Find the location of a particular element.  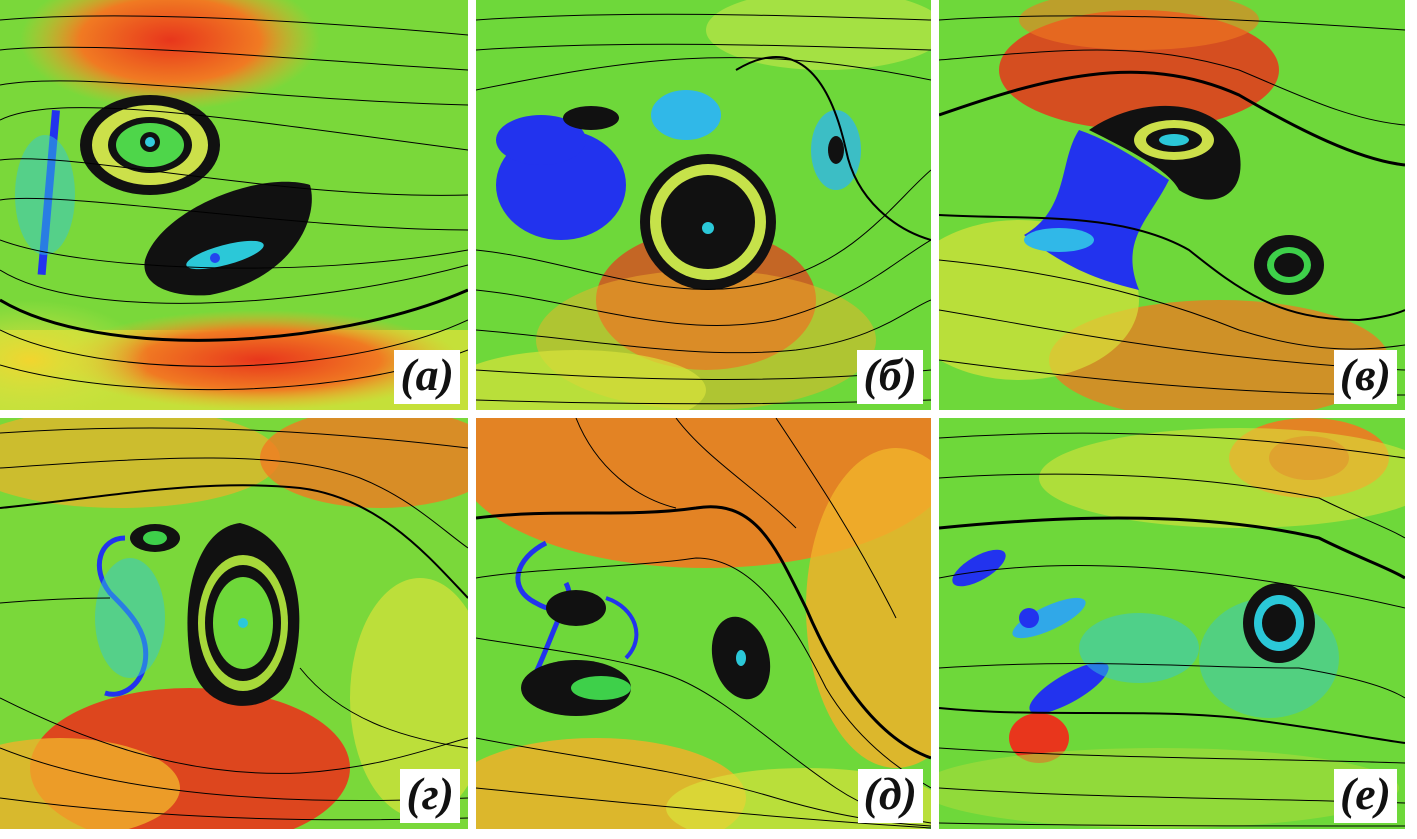

panel-label-b: (б) is located at coordinates (890, 377).